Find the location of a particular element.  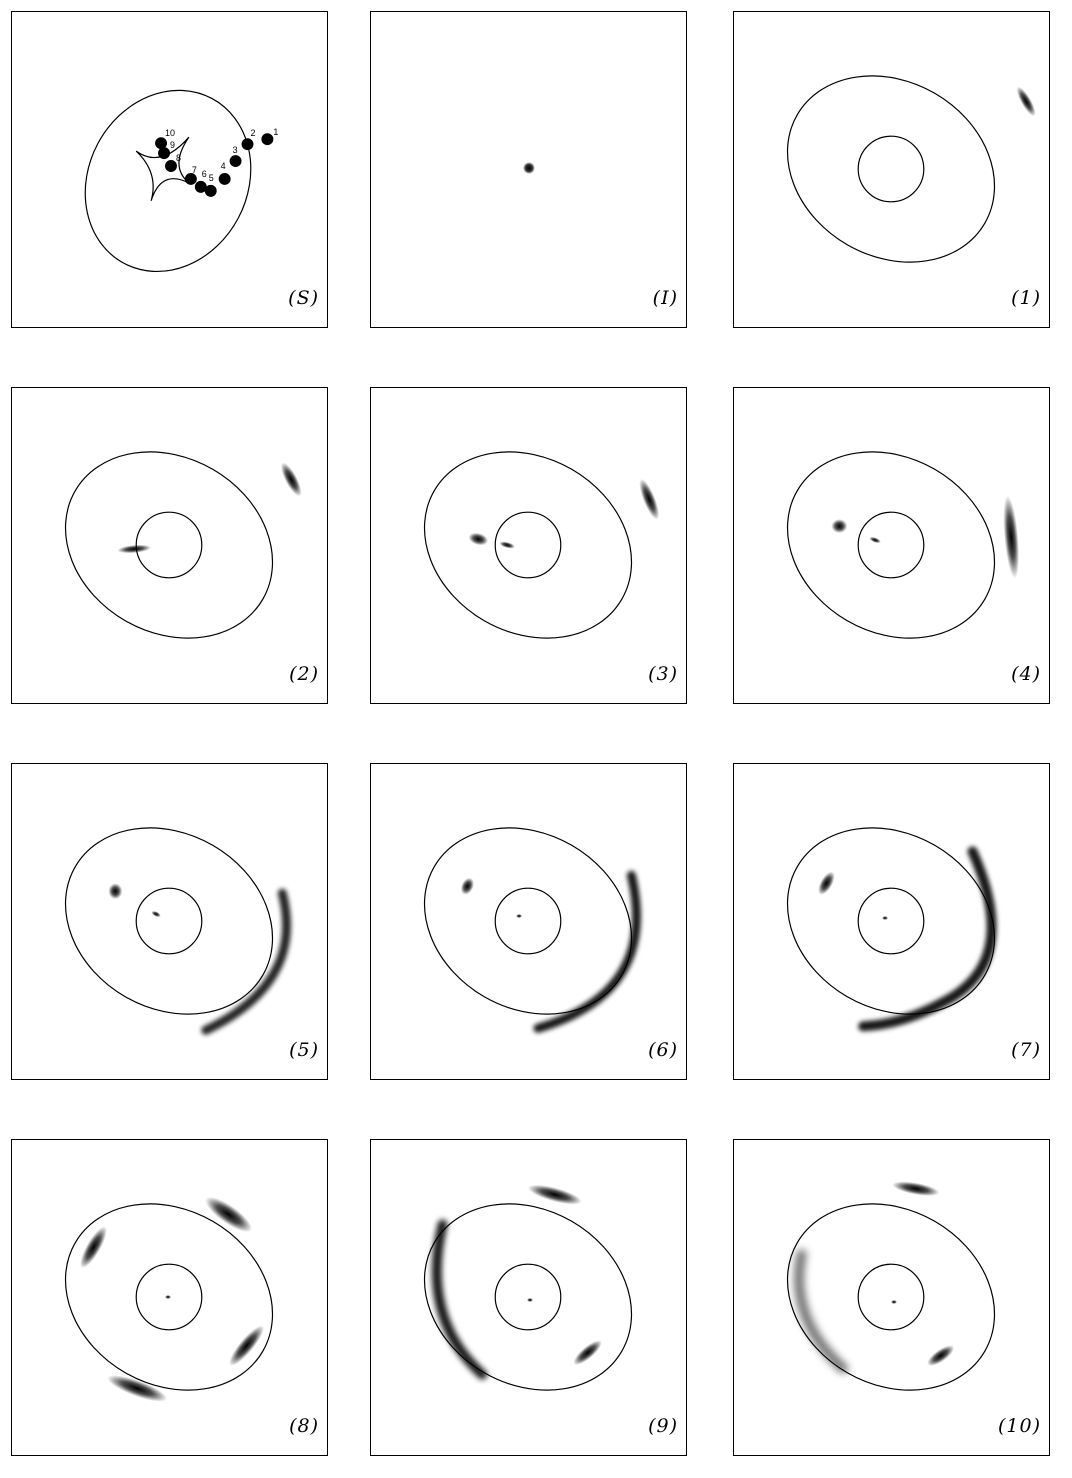

panel-label: (10) is located at coordinates (1019, 1426).